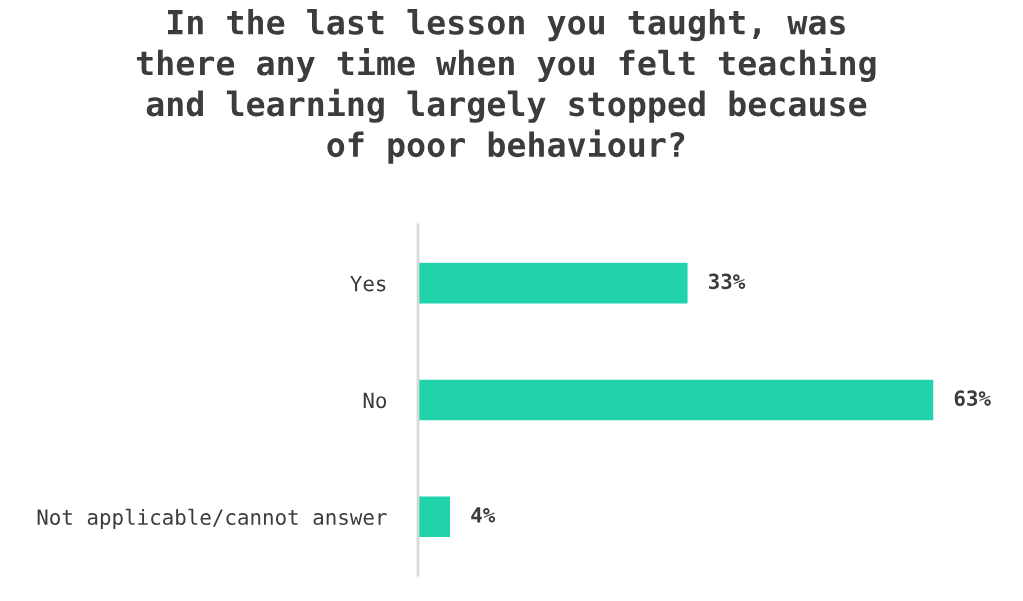 The image size is (1023, 601). I want to click on y-tick-label: Yes, so click(368, 283).